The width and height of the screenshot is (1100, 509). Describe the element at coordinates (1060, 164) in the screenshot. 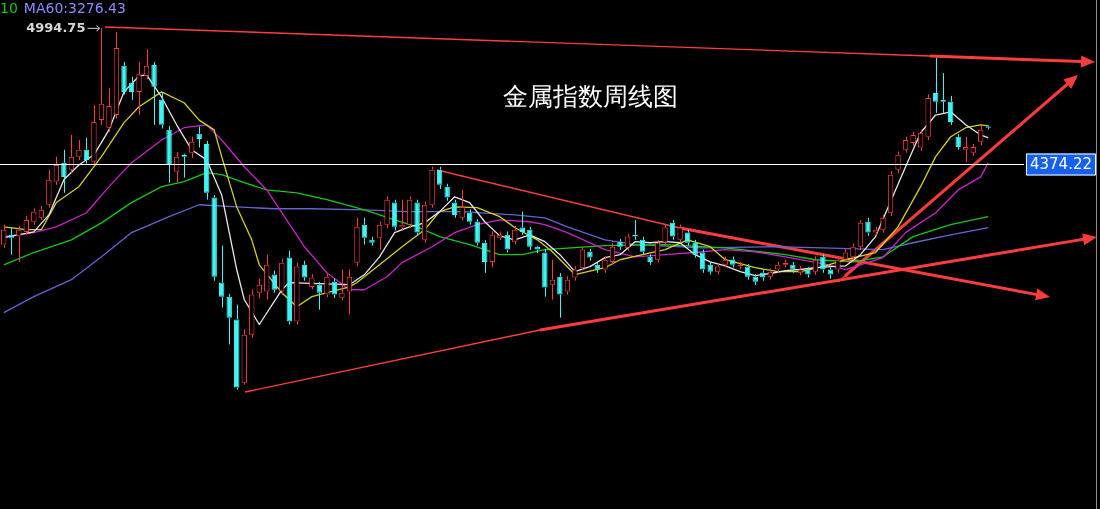

I see `text: 4374.22` at that location.